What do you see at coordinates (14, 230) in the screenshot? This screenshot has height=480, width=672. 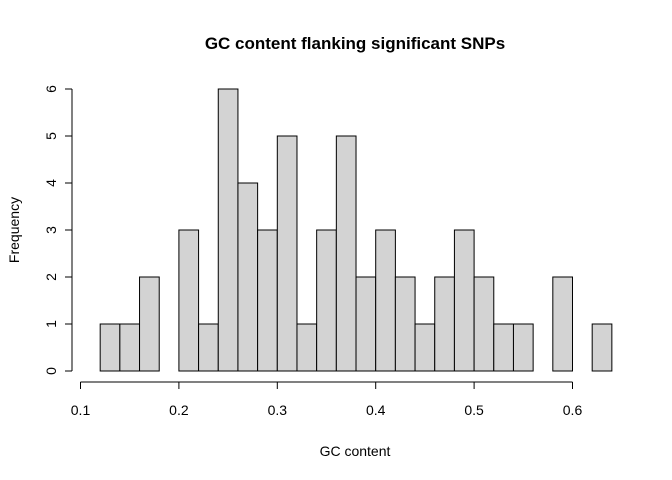 I see `y-axis-label: Frequency` at bounding box center [14, 230].